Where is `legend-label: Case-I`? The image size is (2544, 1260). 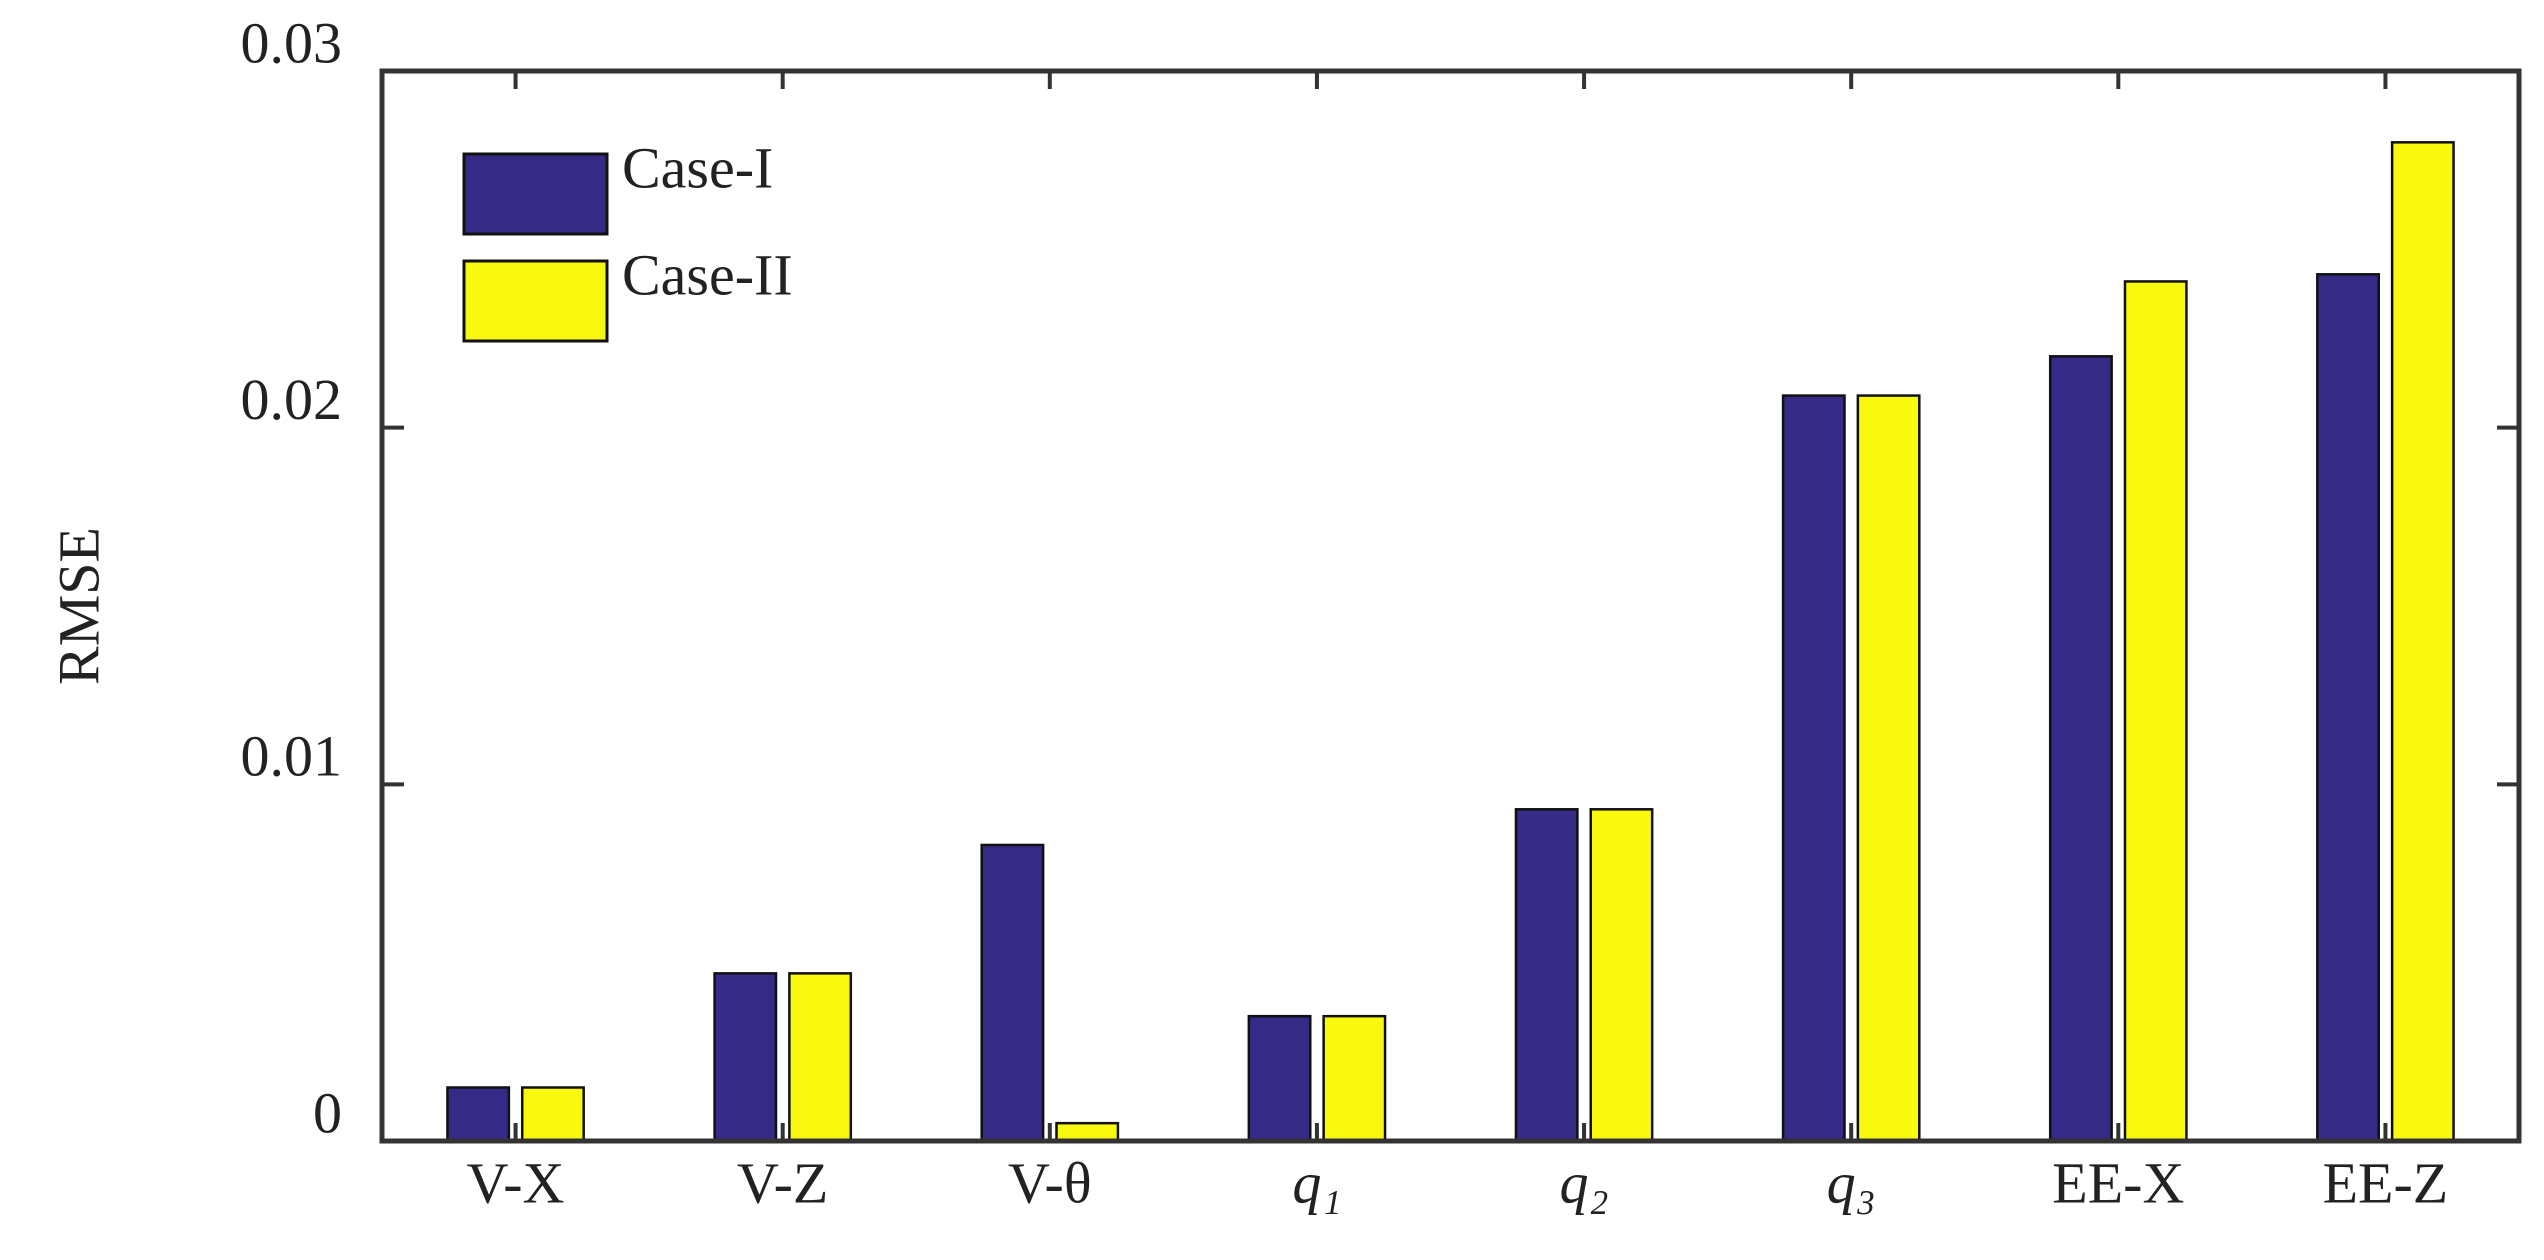 legend-label: Case-I is located at coordinates (697, 167).